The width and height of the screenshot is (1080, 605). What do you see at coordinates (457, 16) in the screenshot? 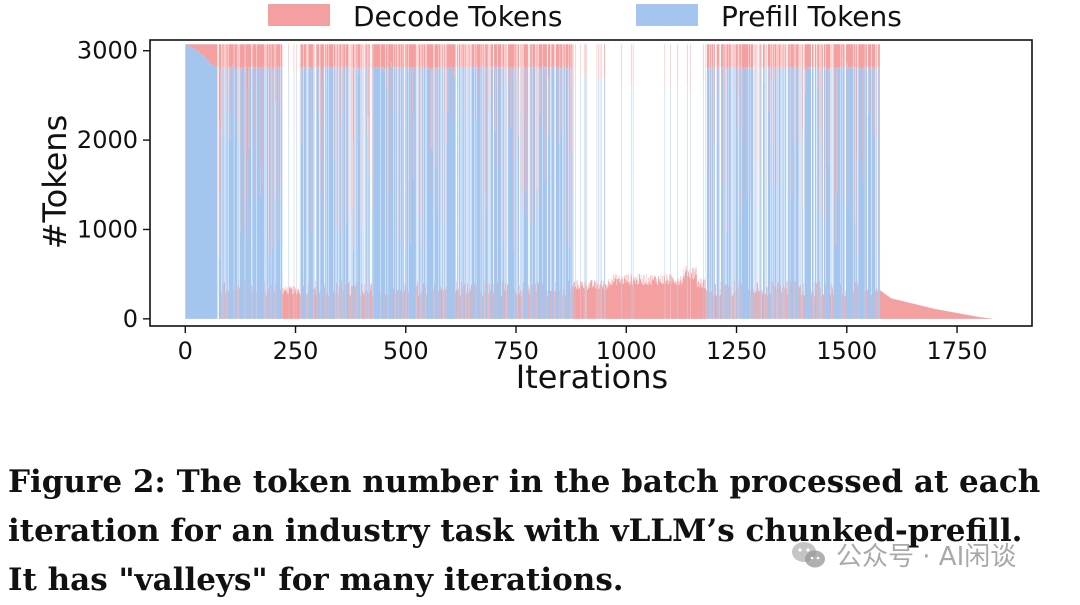
I see `legend-label-decode: Decode Tokens` at bounding box center [457, 16].